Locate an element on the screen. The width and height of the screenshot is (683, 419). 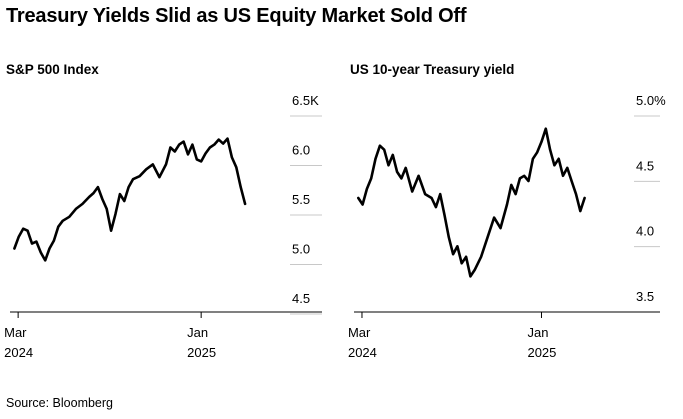
treasury-panel-title: US 10-year Treasury yield is located at coordinates (432, 69).